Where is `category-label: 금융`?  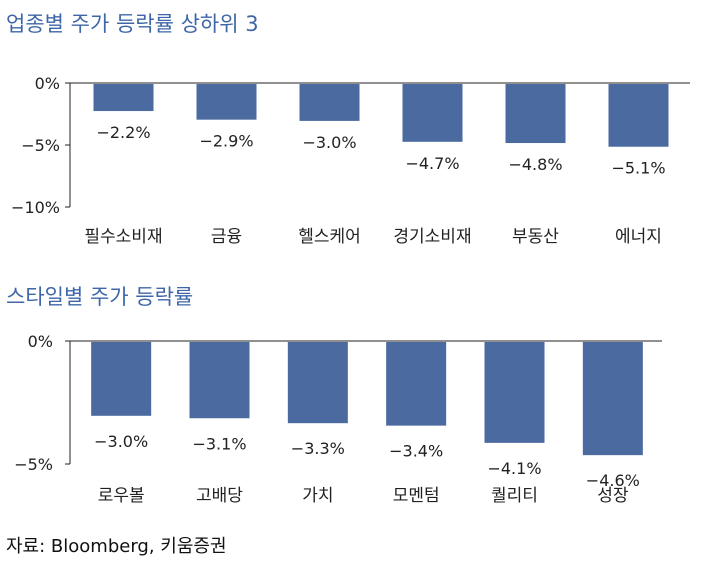 category-label: 금융 is located at coordinates (226, 237).